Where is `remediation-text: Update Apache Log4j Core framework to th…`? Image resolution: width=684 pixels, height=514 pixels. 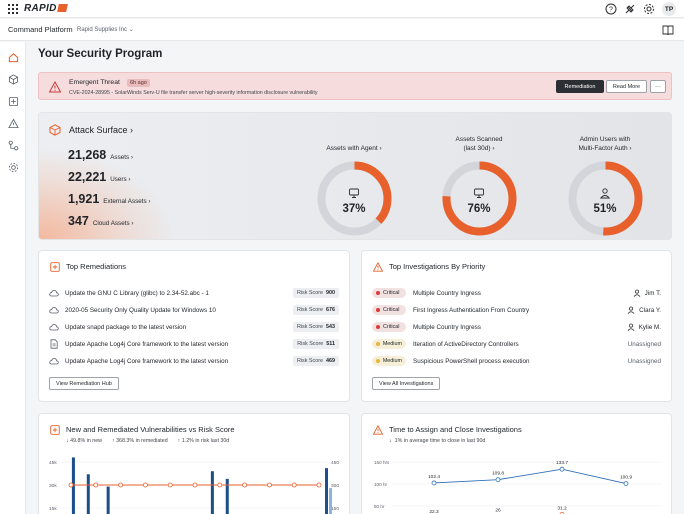
remediation-text: Update Apache Log4j Core framework to th… is located at coordinates (147, 344).